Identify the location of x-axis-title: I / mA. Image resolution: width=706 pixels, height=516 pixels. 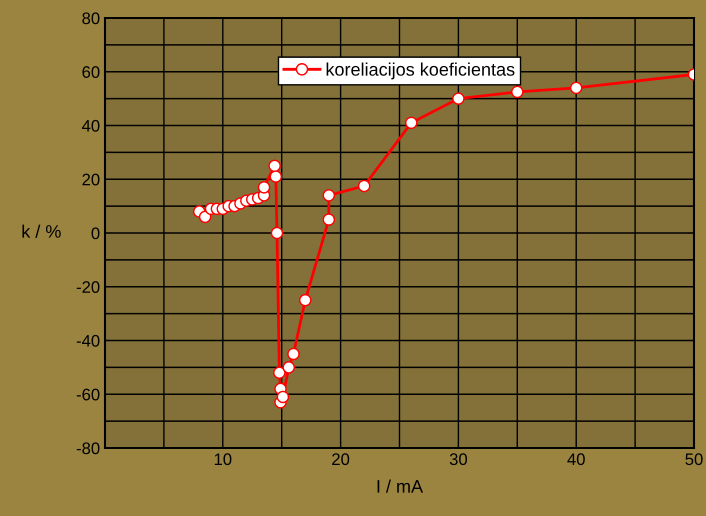
(401, 486).